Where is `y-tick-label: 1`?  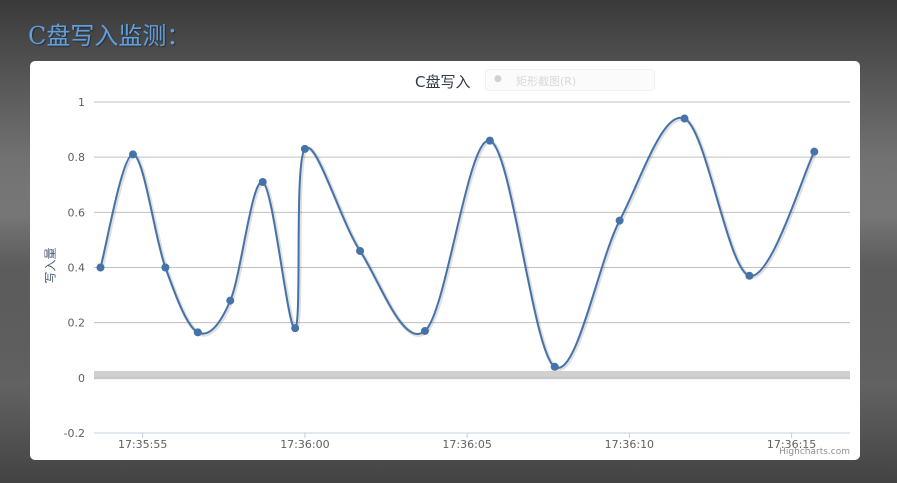 y-tick-label: 1 is located at coordinates (81, 102).